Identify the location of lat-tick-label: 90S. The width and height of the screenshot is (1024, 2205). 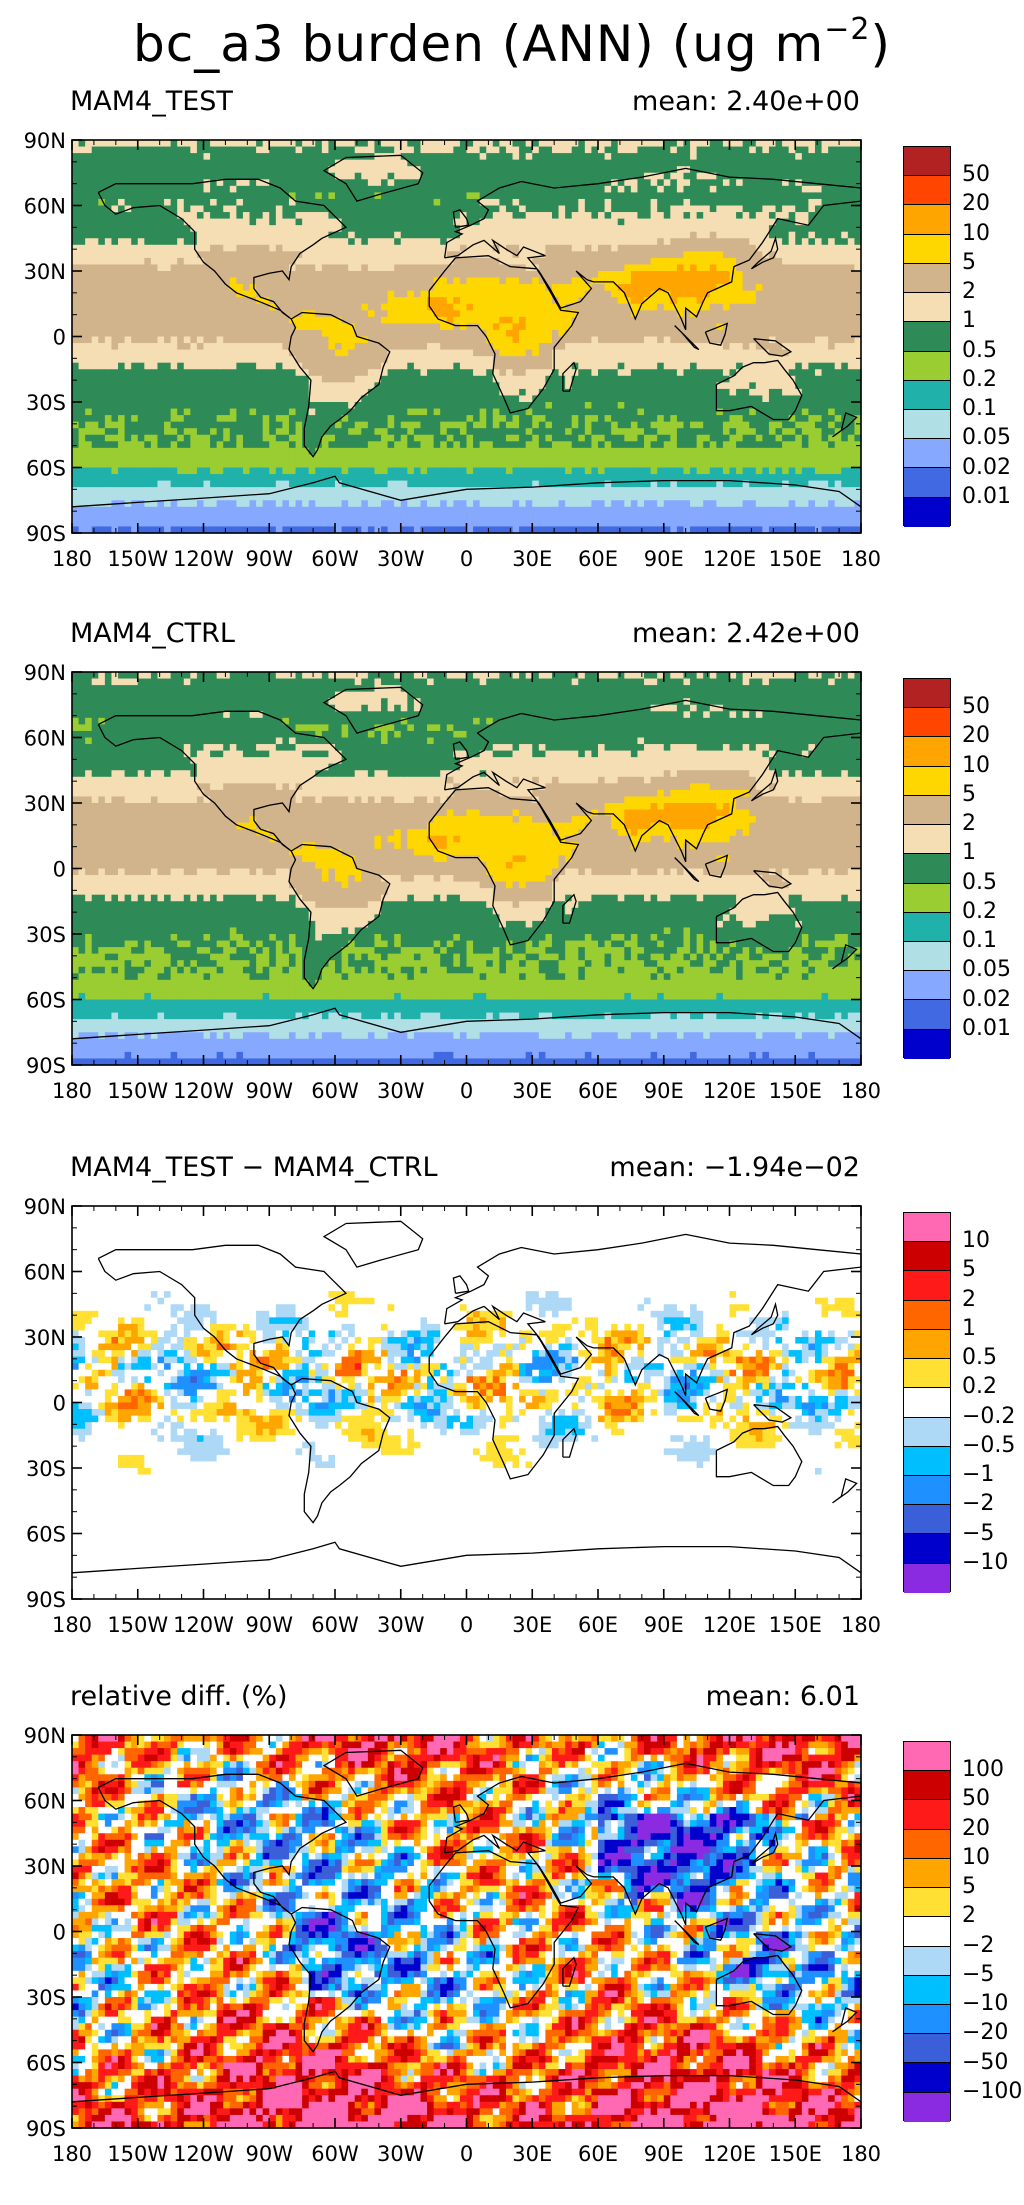
(46, 534).